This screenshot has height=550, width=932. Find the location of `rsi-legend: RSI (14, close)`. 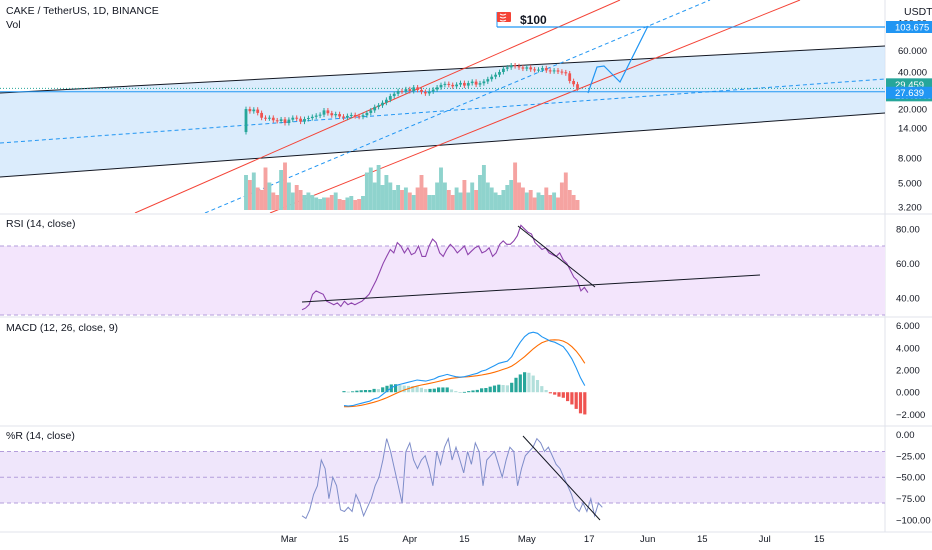

rsi-legend: RSI (14, close) is located at coordinates (41, 224).